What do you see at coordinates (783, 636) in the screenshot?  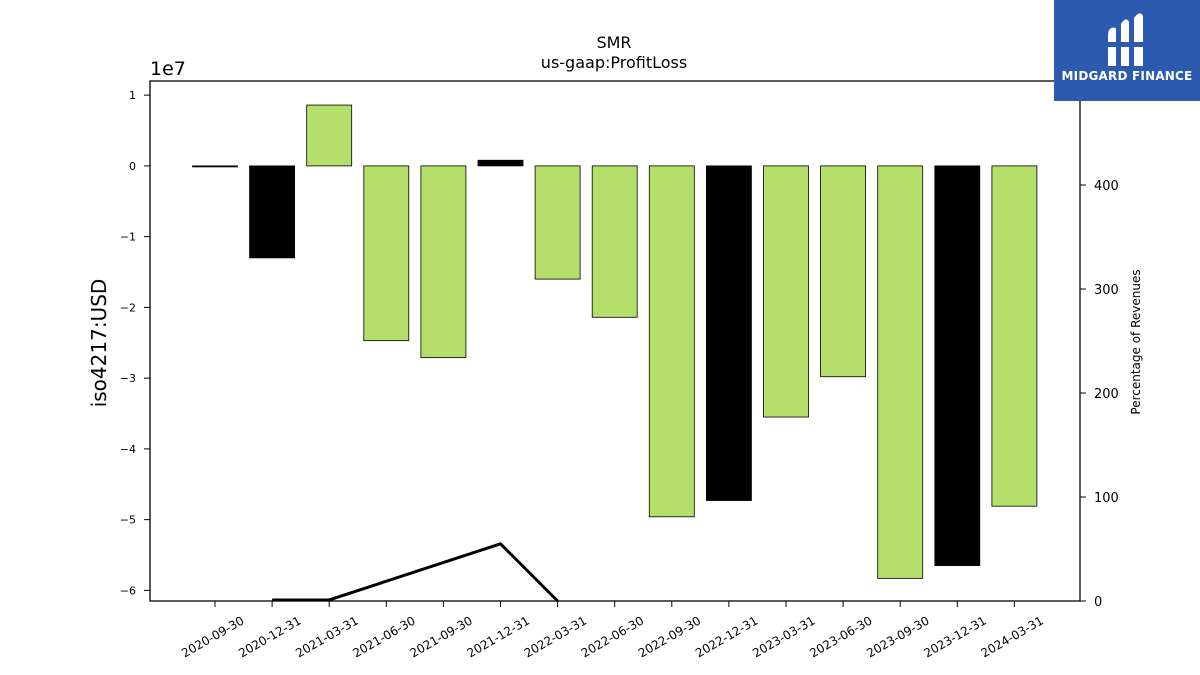 I see `x-tick-label: 2023-03-31` at bounding box center [783, 636].